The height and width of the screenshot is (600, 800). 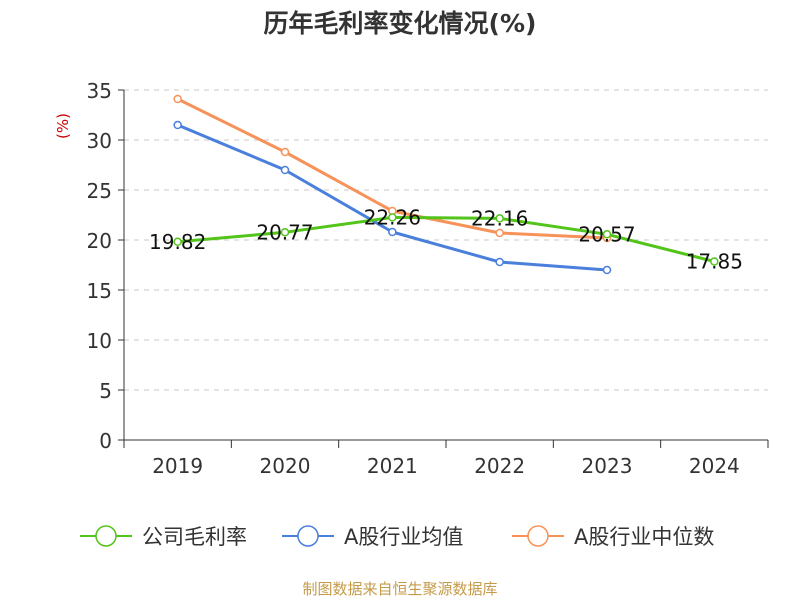 What do you see at coordinates (400, 23) in the screenshot?
I see `chart-title: 历年毛利率变化情况(%)` at bounding box center [400, 23].